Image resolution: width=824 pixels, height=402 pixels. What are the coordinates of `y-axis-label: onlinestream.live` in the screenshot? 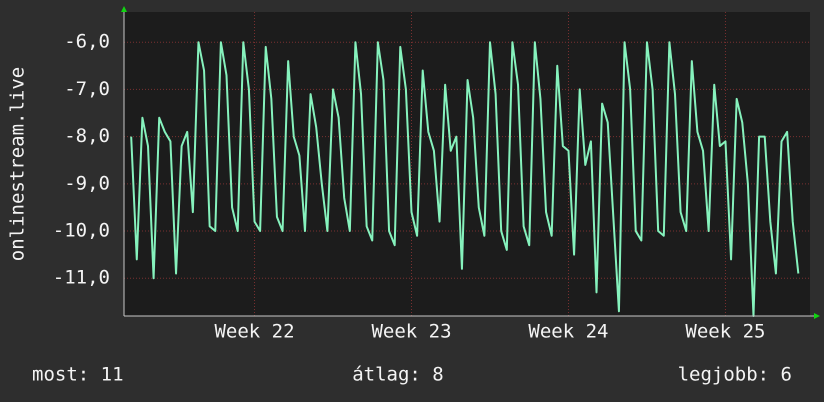 It's located at (18, 164).